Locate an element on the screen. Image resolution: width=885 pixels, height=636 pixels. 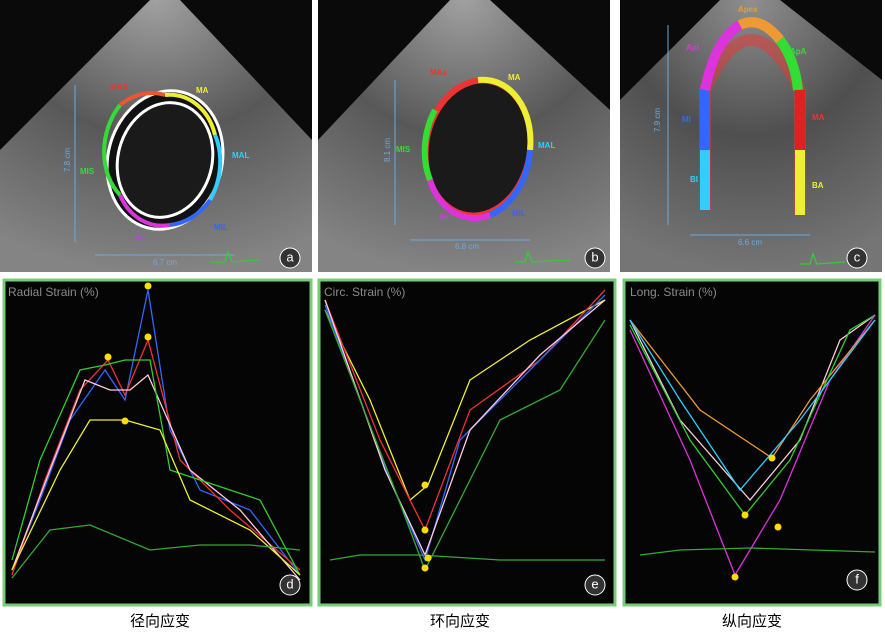
segment-label: MAS is located at coordinates (119, 87).